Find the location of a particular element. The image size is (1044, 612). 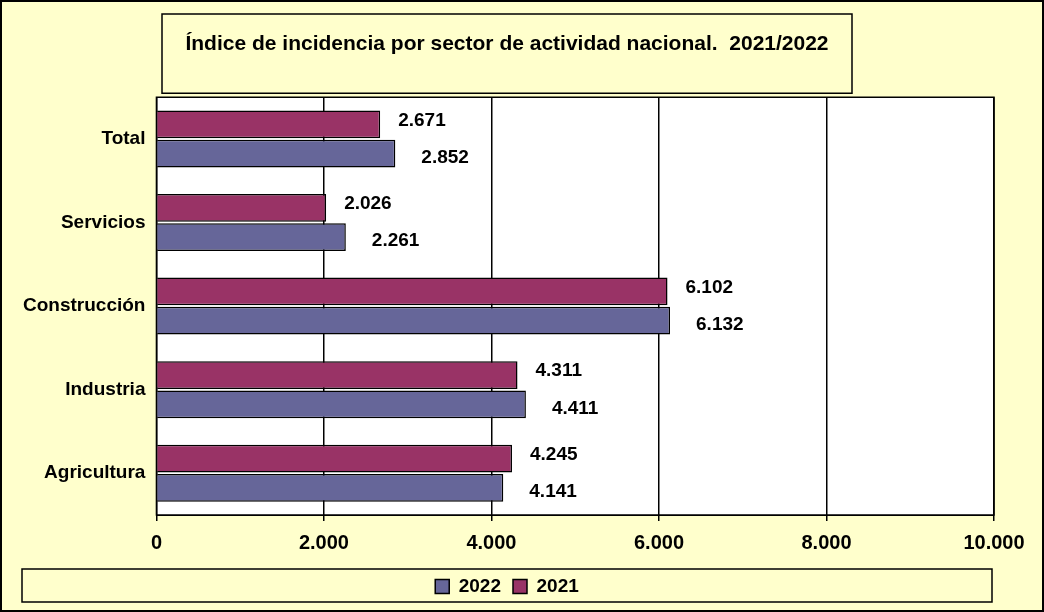

data-label: 6.102 is located at coordinates (709, 286).